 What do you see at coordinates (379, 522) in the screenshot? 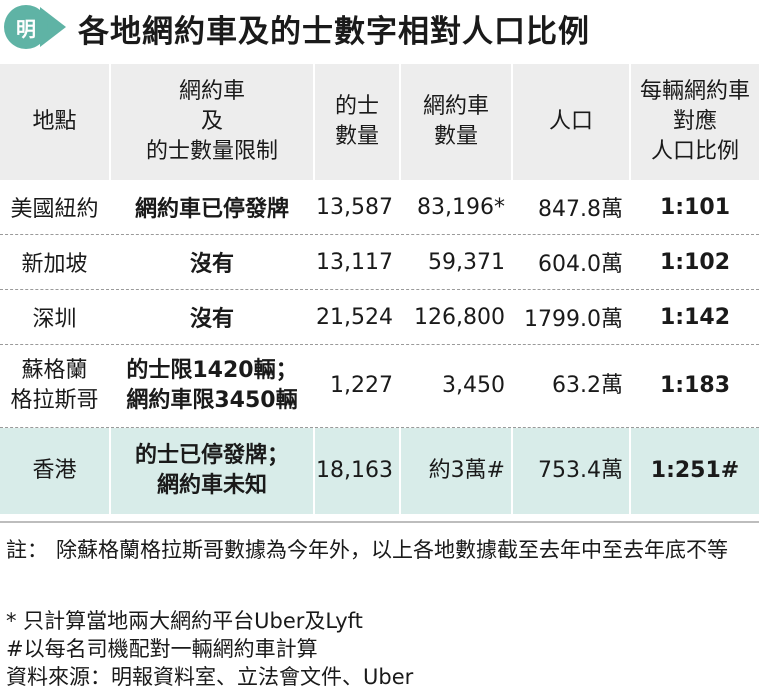
I see `divider` at bounding box center [379, 522].